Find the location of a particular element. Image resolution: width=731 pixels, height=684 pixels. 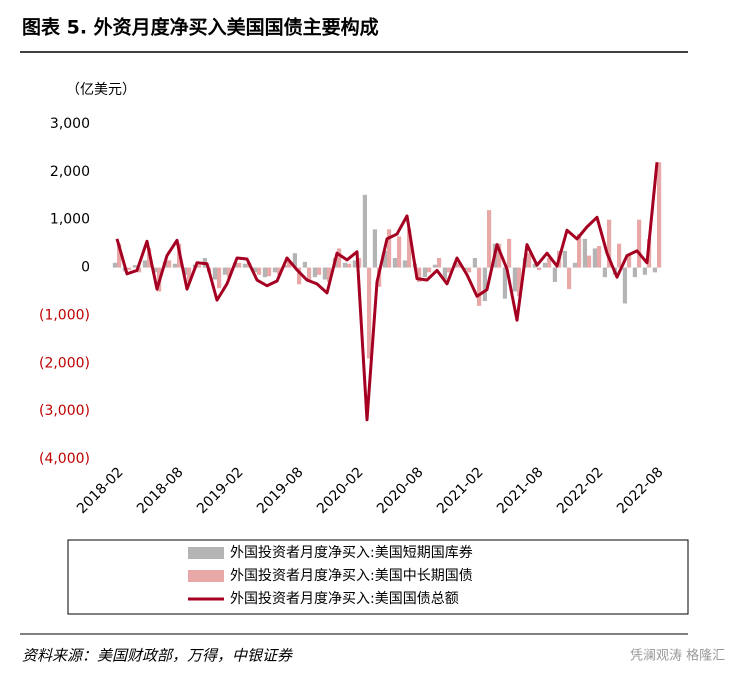

y-tick-label: 0 is located at coordinates (85, 268).